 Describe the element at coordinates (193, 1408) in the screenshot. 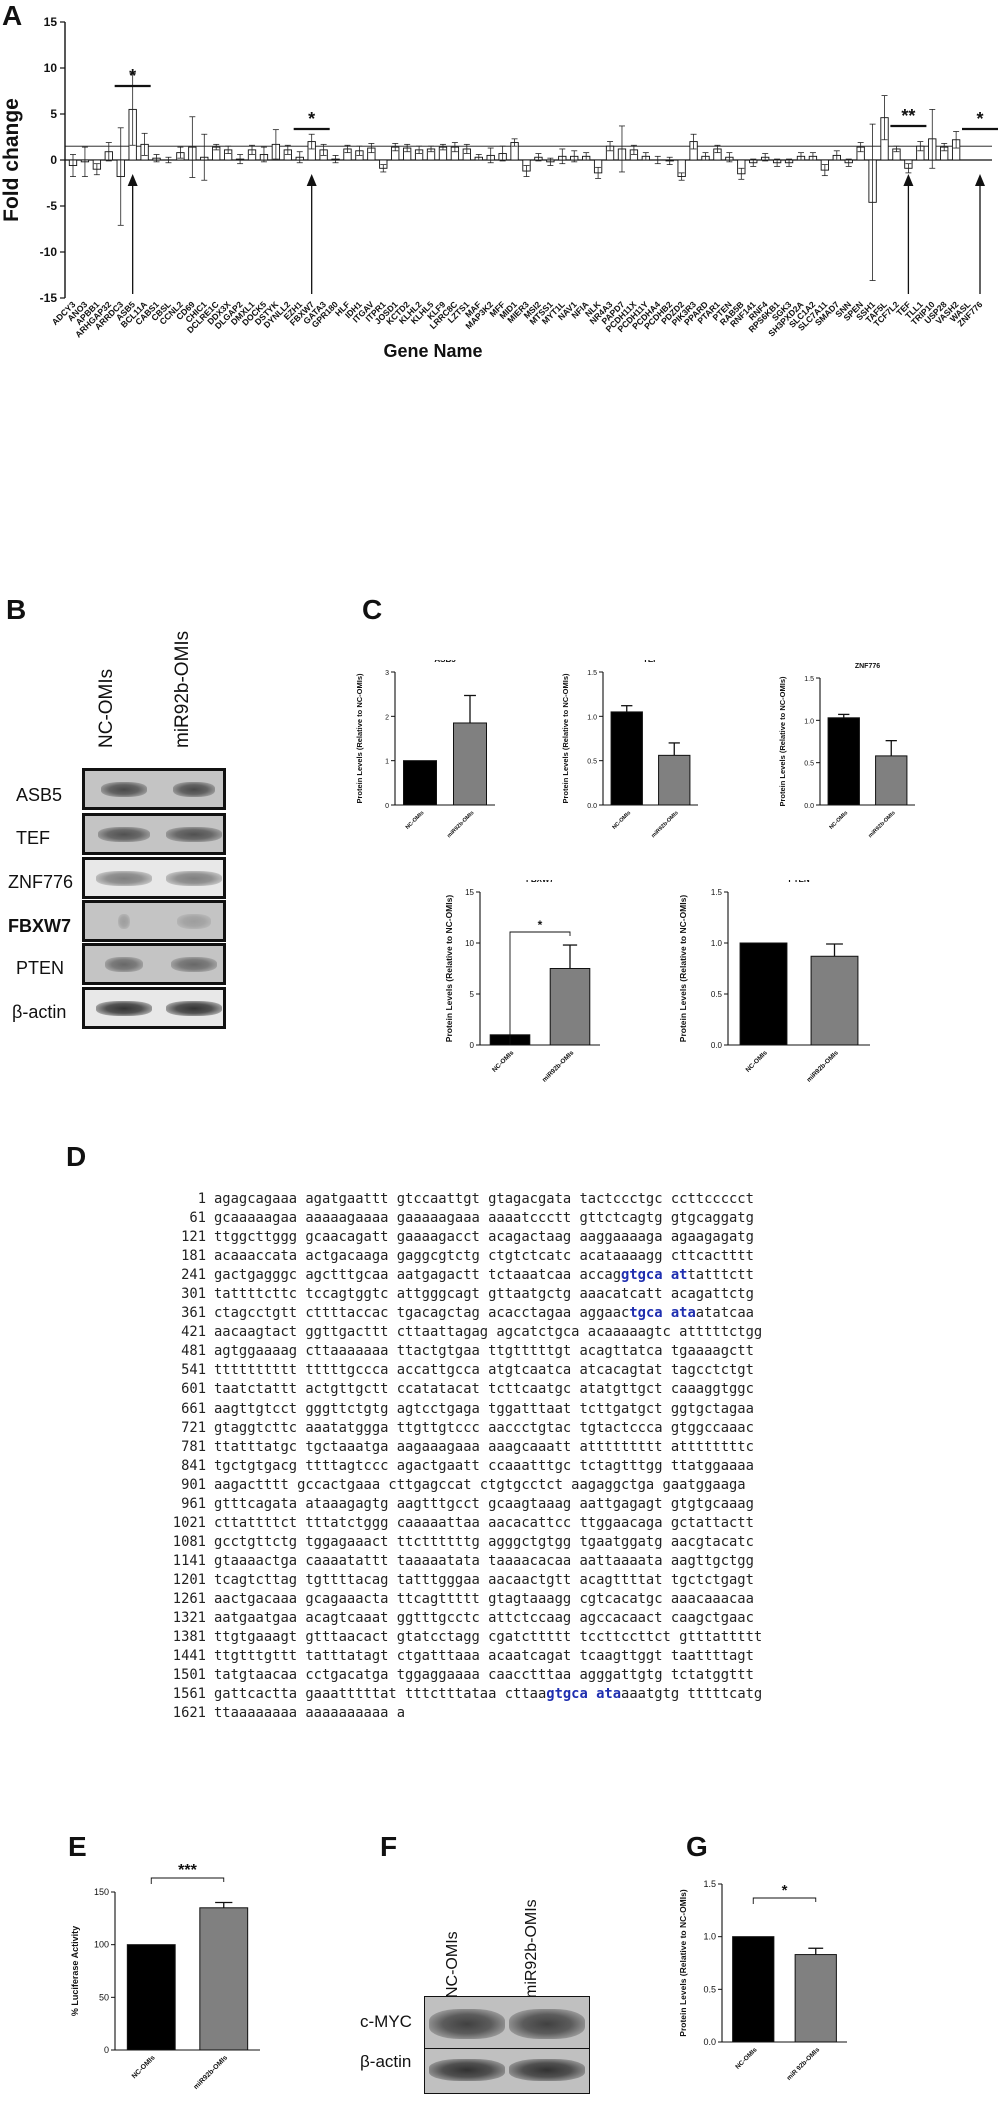

I see `sequence-position: 661` at that location.